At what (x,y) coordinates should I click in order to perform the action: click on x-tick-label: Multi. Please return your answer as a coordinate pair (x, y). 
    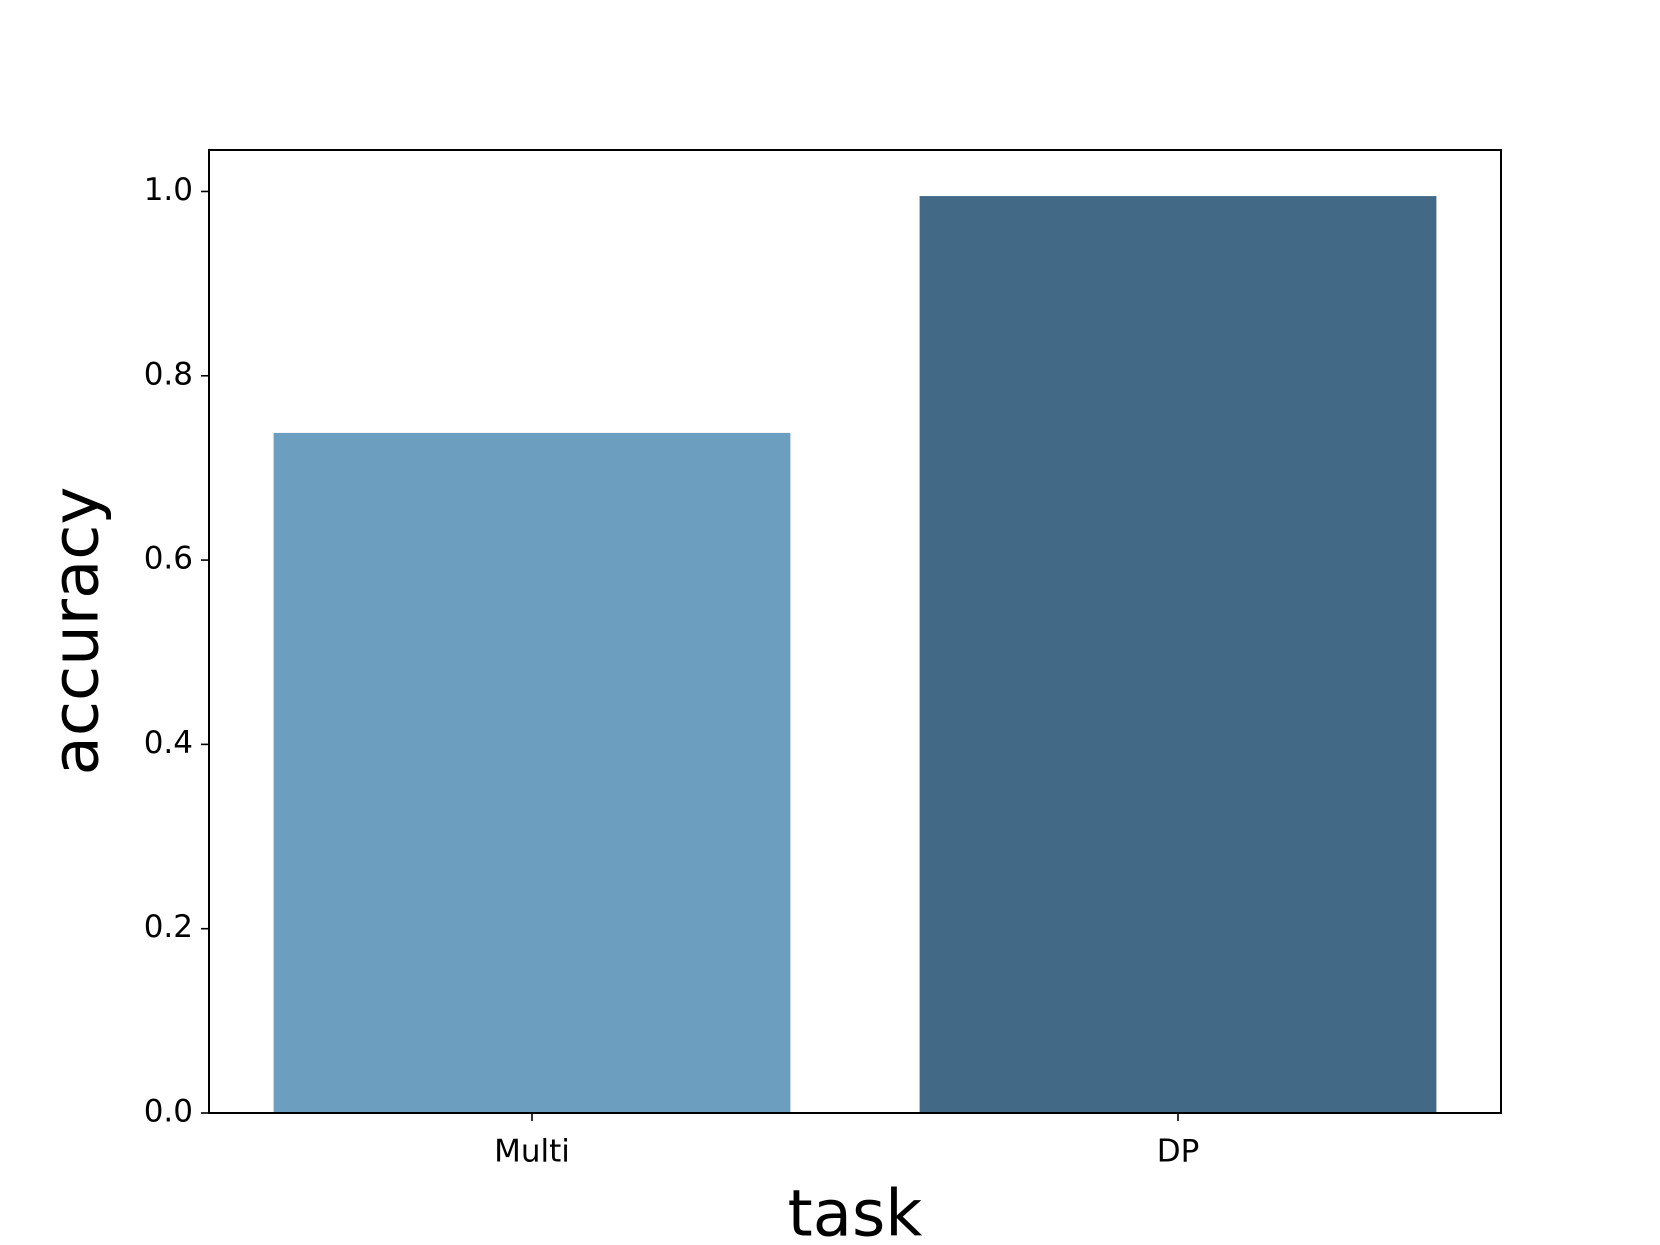
    Looking at the image, I should click on (532, 1152).